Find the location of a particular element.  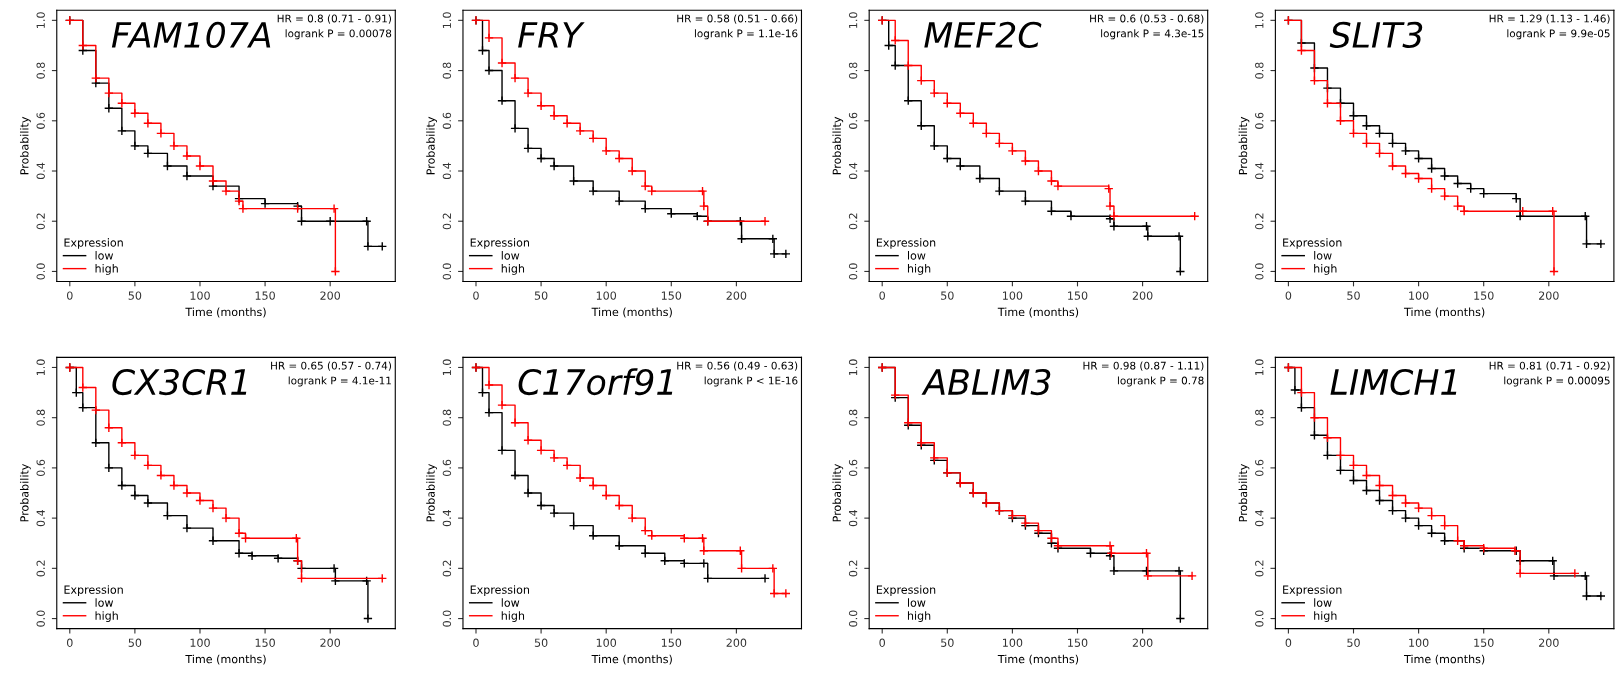

annotation: HR = 0.8 (0.71 - 0.91) is located at coordinates (334, 19).